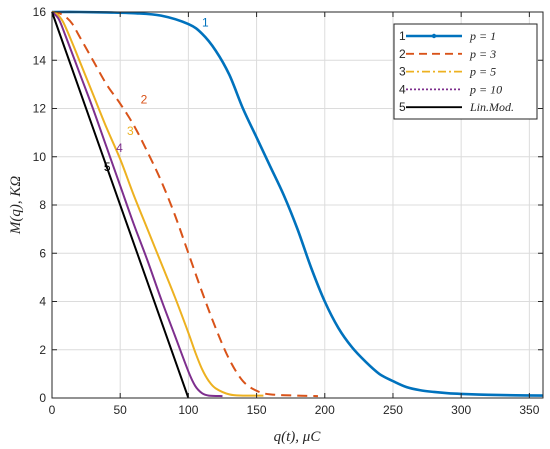 The height and width of the screenshot is (449, 550). I want to click on y-tick-label: 2, so click(42, 350).